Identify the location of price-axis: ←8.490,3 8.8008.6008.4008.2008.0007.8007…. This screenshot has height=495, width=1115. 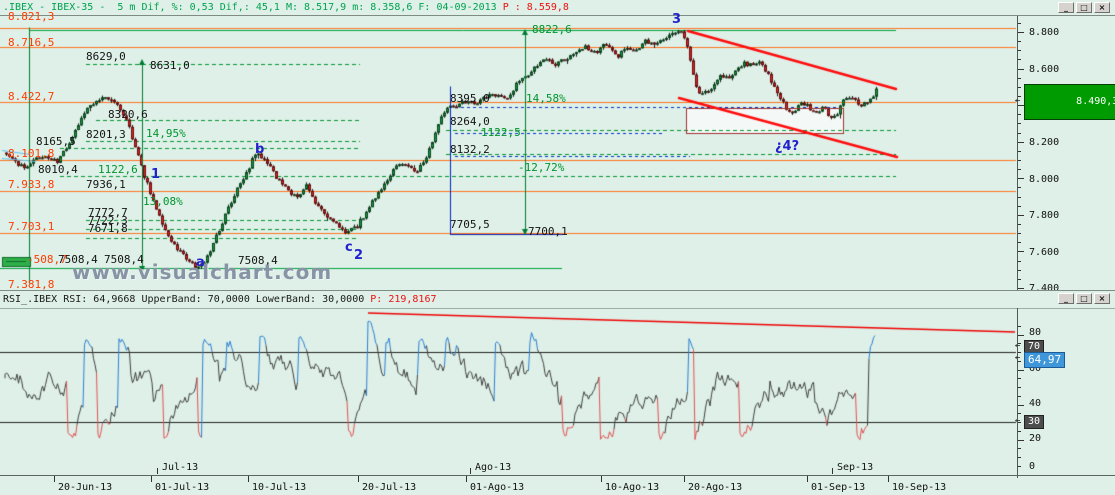
(1065, 155).